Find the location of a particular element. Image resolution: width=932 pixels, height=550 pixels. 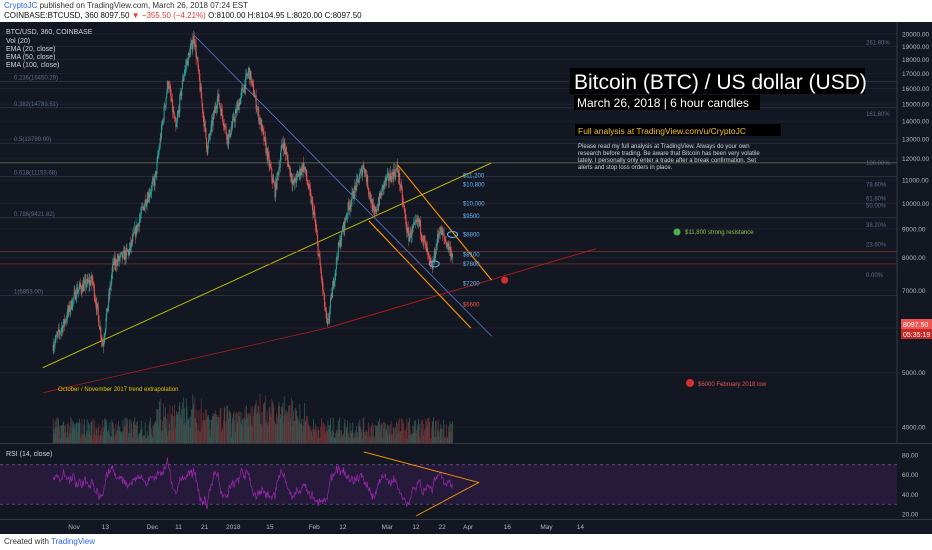

time-tick-label: 15 is located at coordinates (270, 527).